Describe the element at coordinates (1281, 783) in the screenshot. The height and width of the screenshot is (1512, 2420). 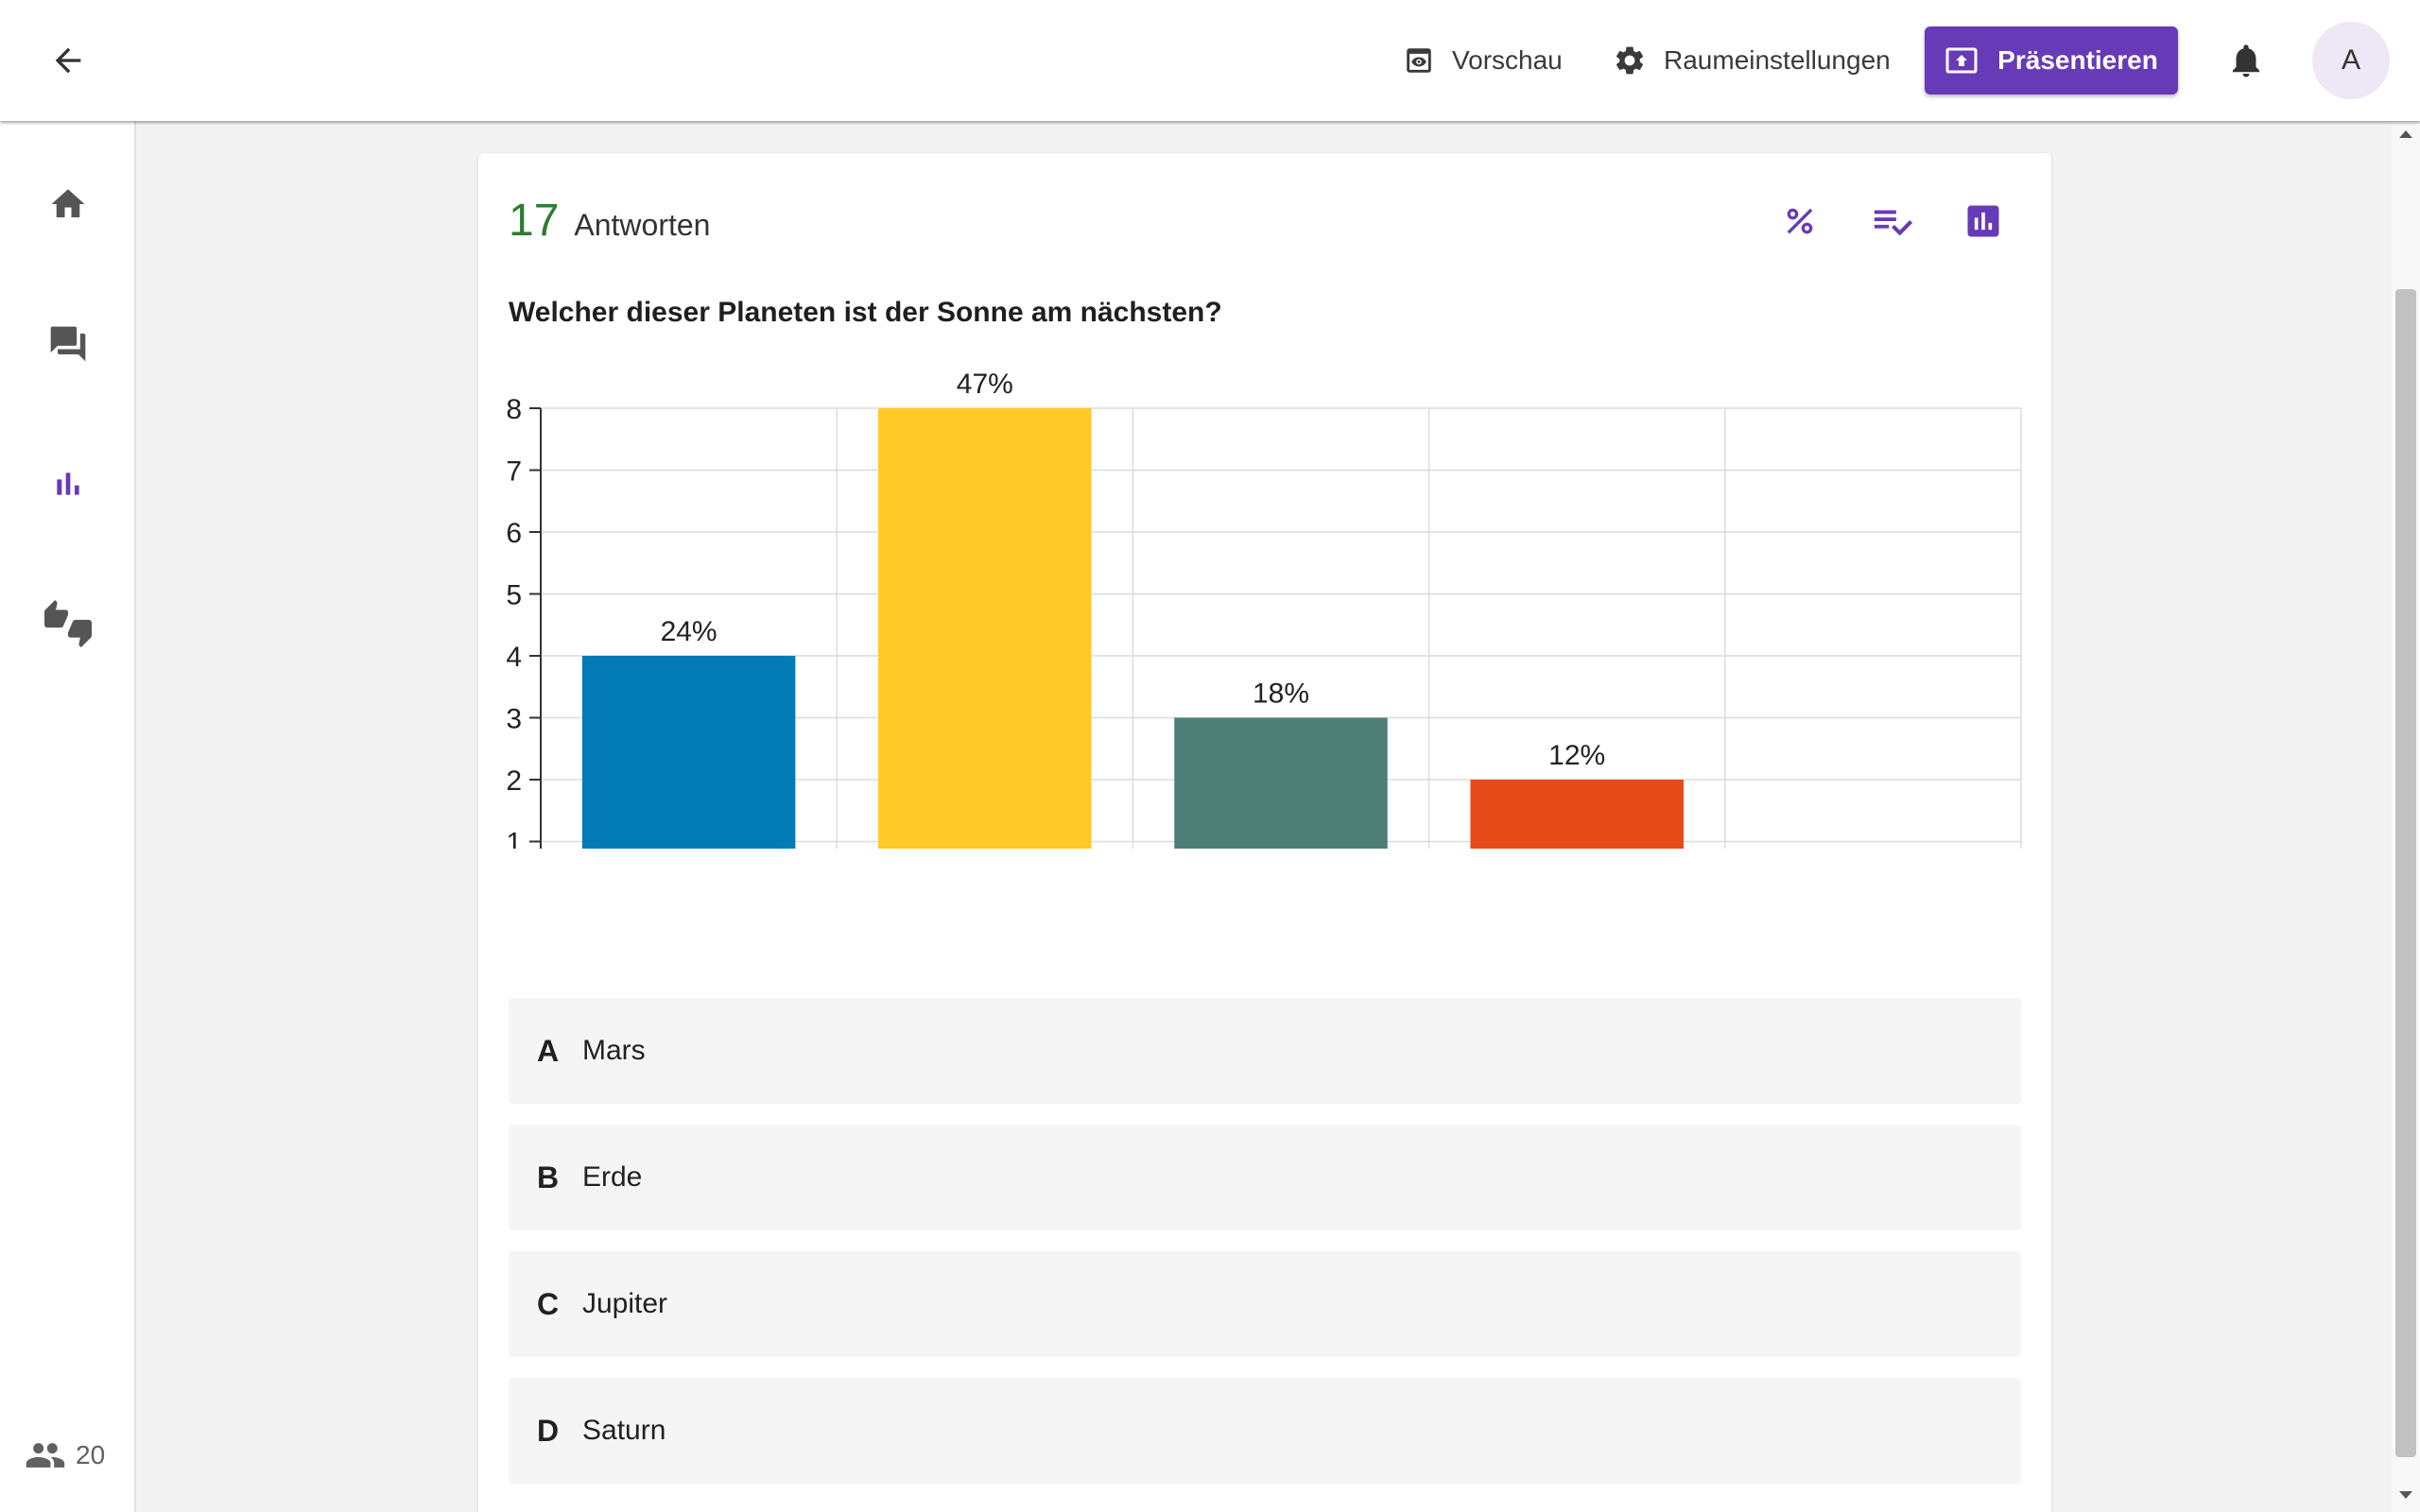
I see `bar-c` at that location.